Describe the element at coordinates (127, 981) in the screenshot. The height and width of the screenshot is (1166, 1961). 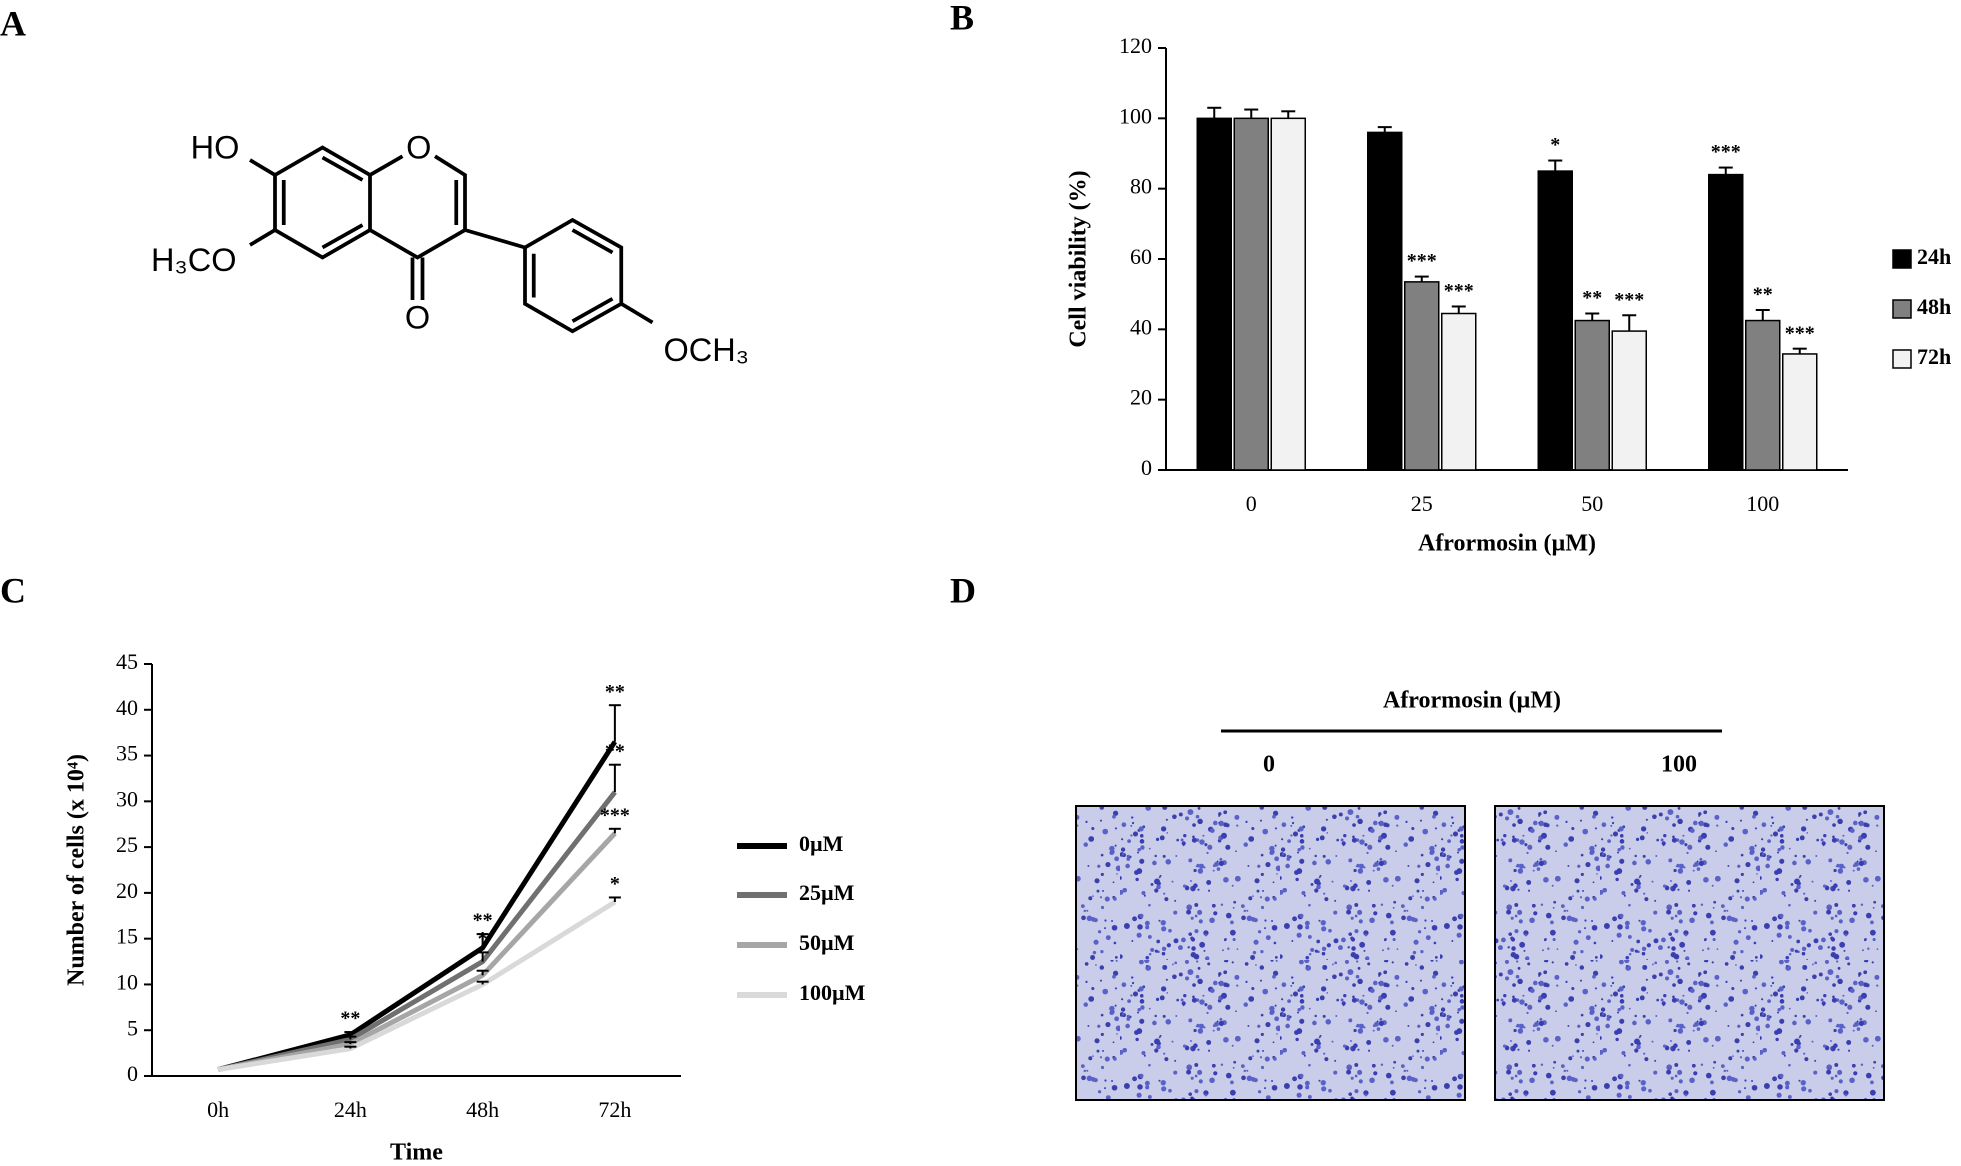
I see `y-tick-label: 10` at that location.